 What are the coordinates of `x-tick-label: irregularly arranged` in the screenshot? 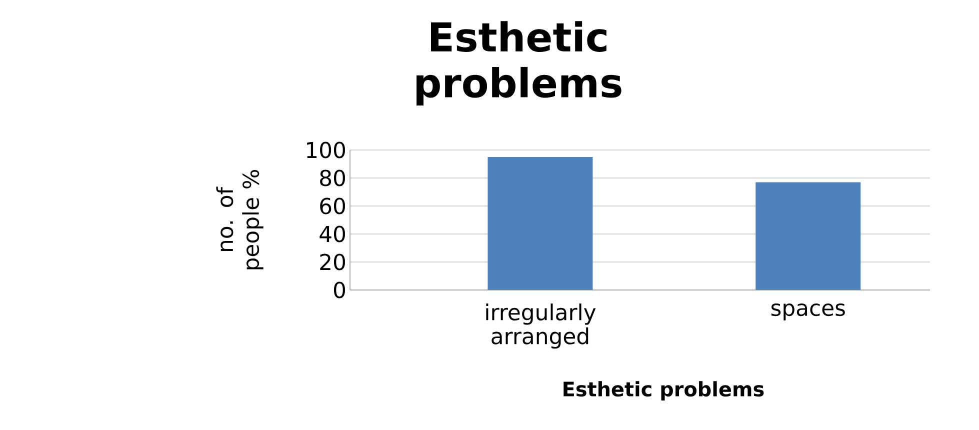 It's located at (541, 326).